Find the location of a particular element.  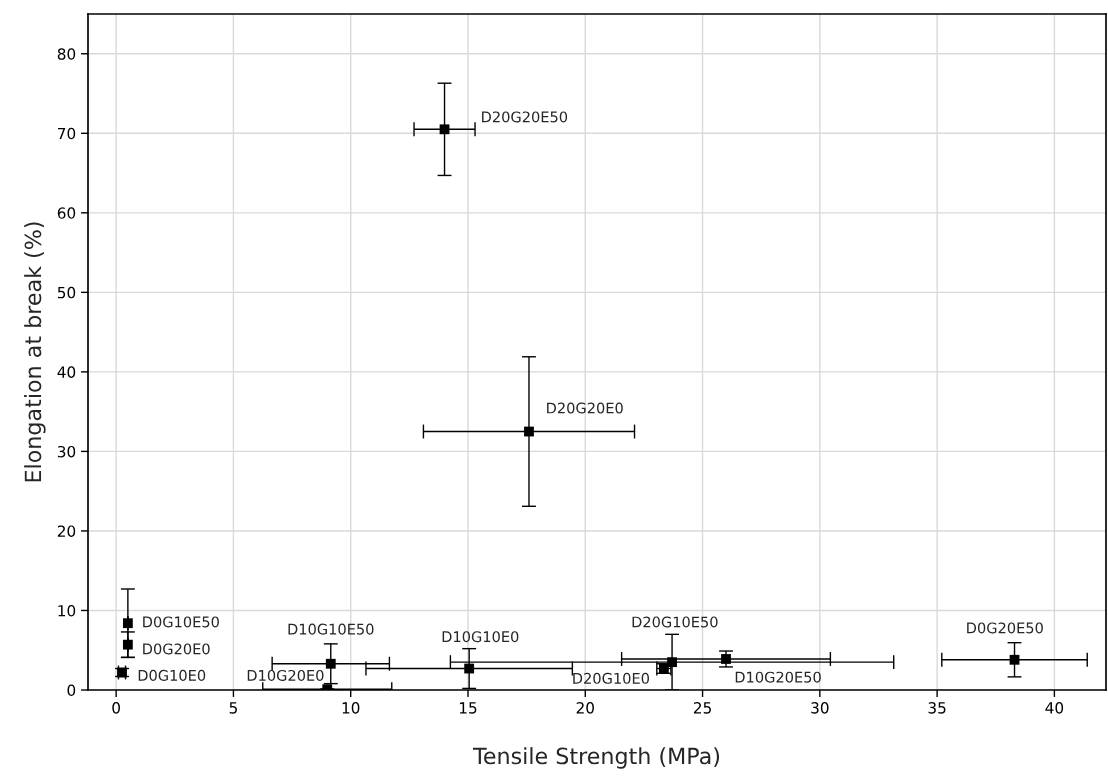

x-tick-label: 30 is located at coordinates (820, 708).